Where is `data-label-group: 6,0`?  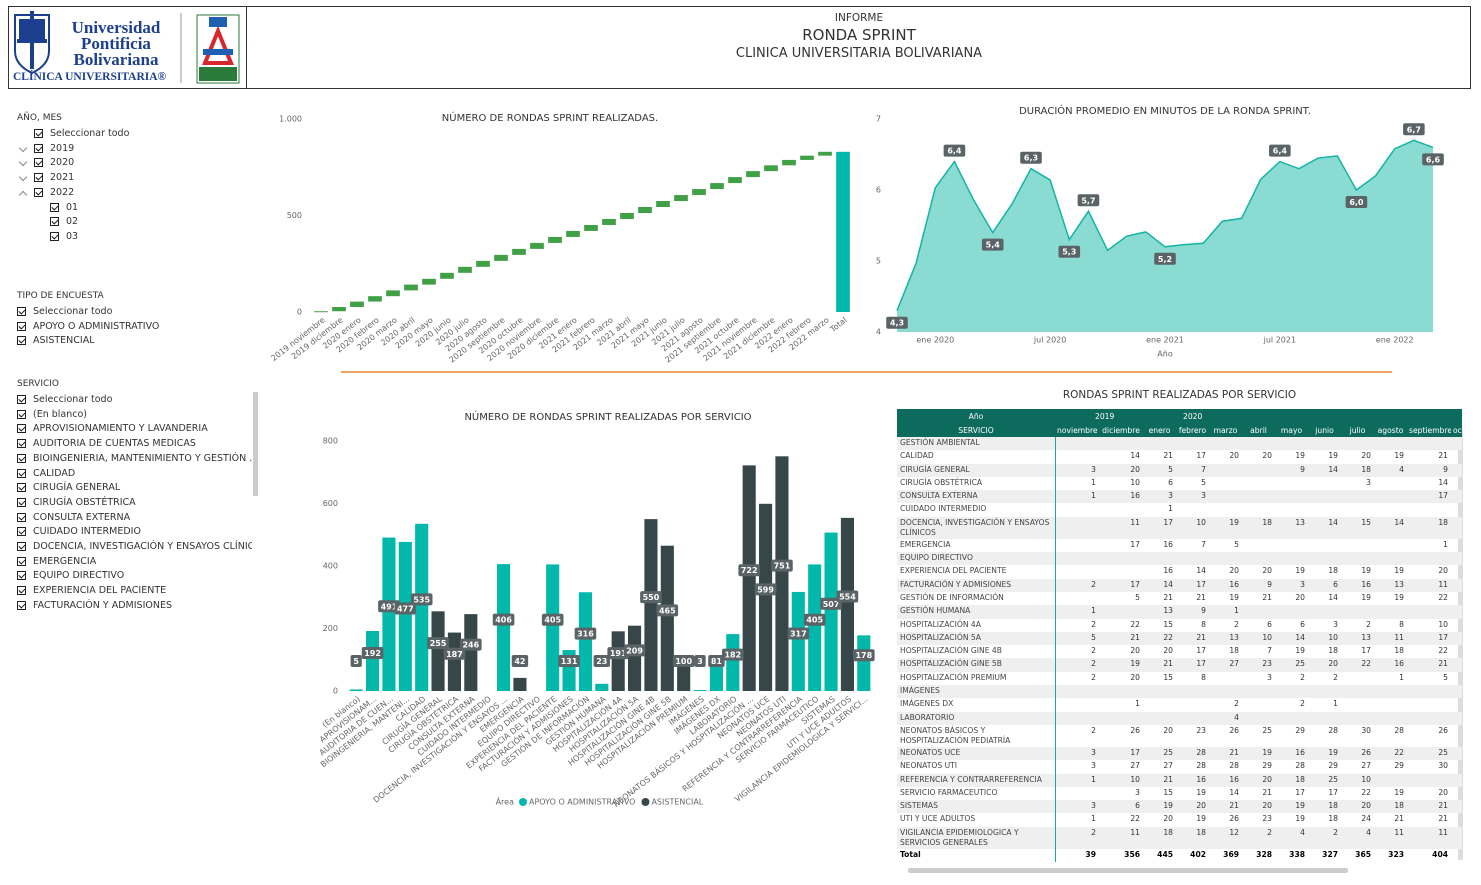
data-label-group: 6,0 is located at coordinates (1356, 202).